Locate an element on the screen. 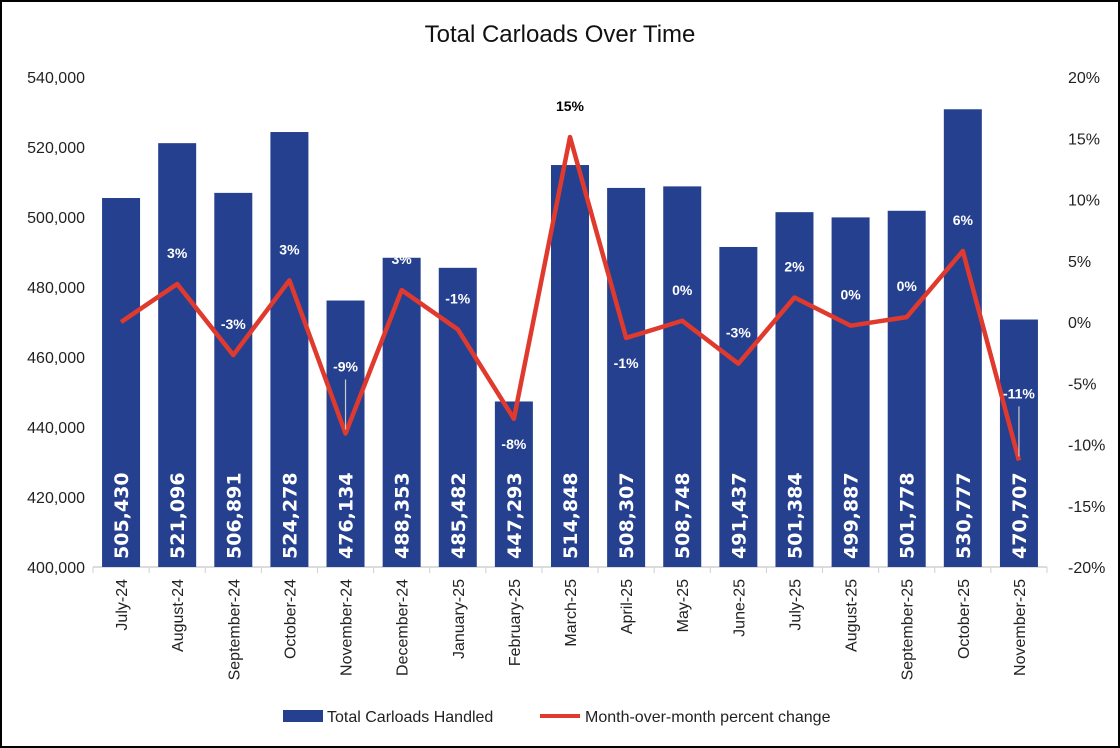  left-axis-tick-label: 500,000 is located at coordinates (56, 218).